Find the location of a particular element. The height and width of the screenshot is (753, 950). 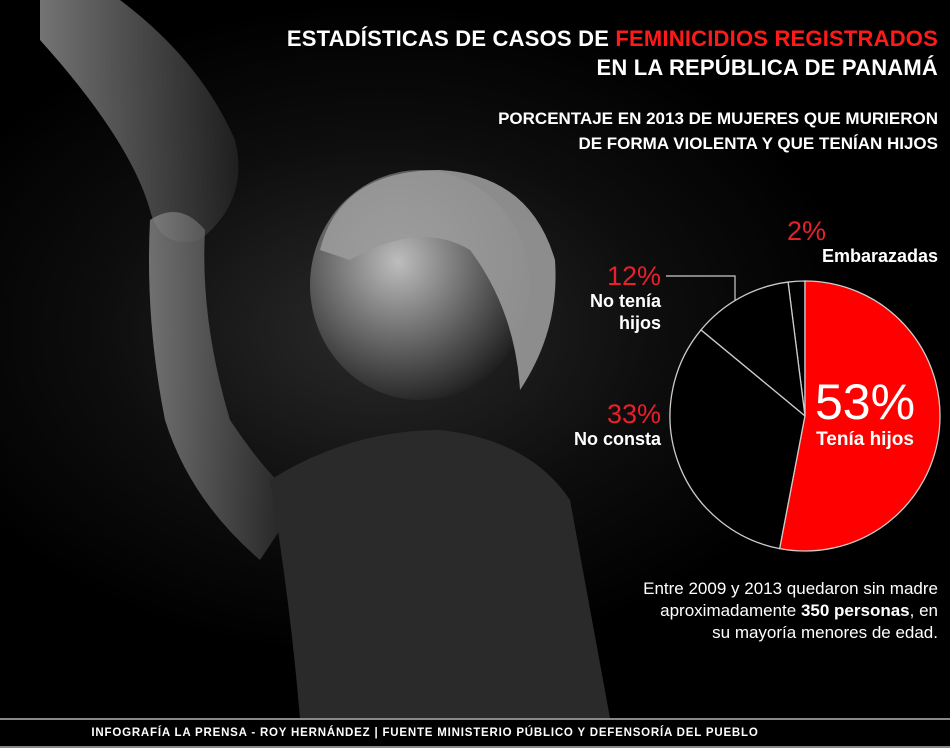

pie-slice-no-consta is located at coordinates (737, 439).